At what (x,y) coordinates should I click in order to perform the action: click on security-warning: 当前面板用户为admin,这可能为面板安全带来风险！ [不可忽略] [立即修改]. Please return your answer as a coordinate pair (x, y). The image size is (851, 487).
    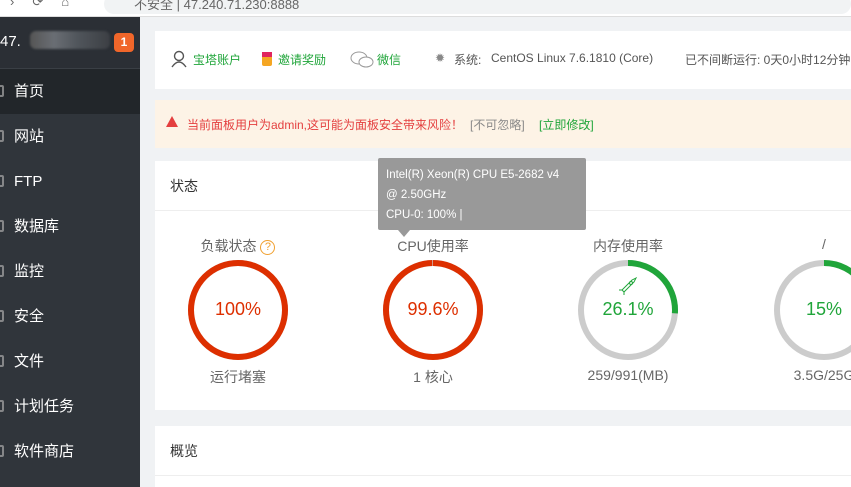
    Looking at the image, I should click on (503, 124).